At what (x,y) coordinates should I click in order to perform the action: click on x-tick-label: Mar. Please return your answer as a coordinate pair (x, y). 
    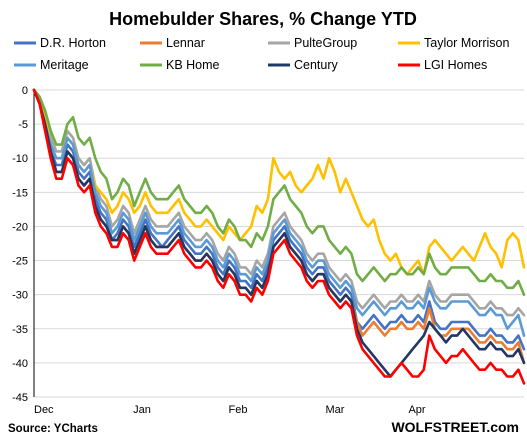
    Looking at the image, I should click on (335, 410).